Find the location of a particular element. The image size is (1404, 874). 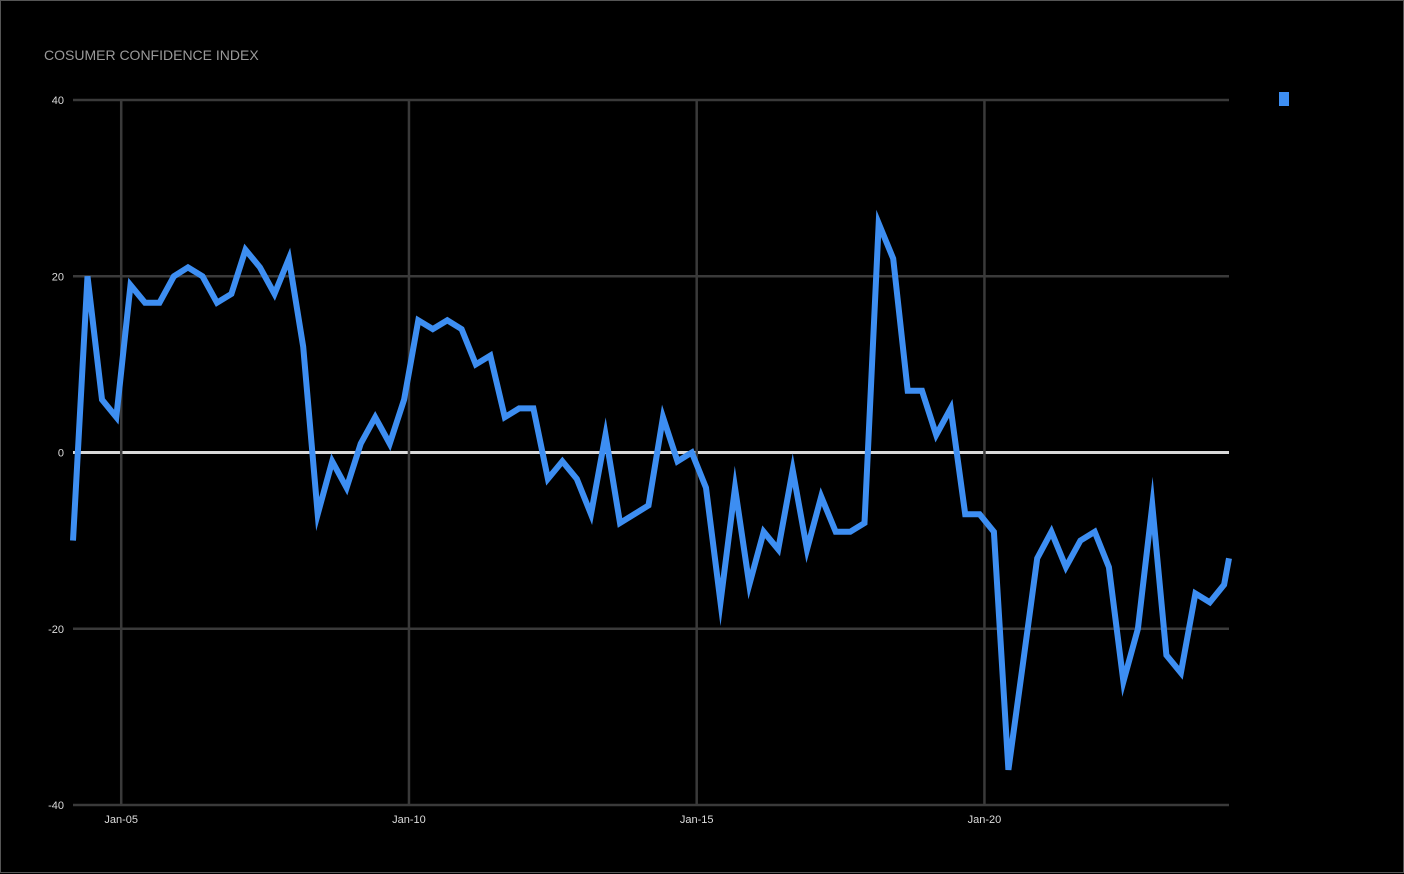

y-tick-label: 40 is located at coordinates (58, 101).